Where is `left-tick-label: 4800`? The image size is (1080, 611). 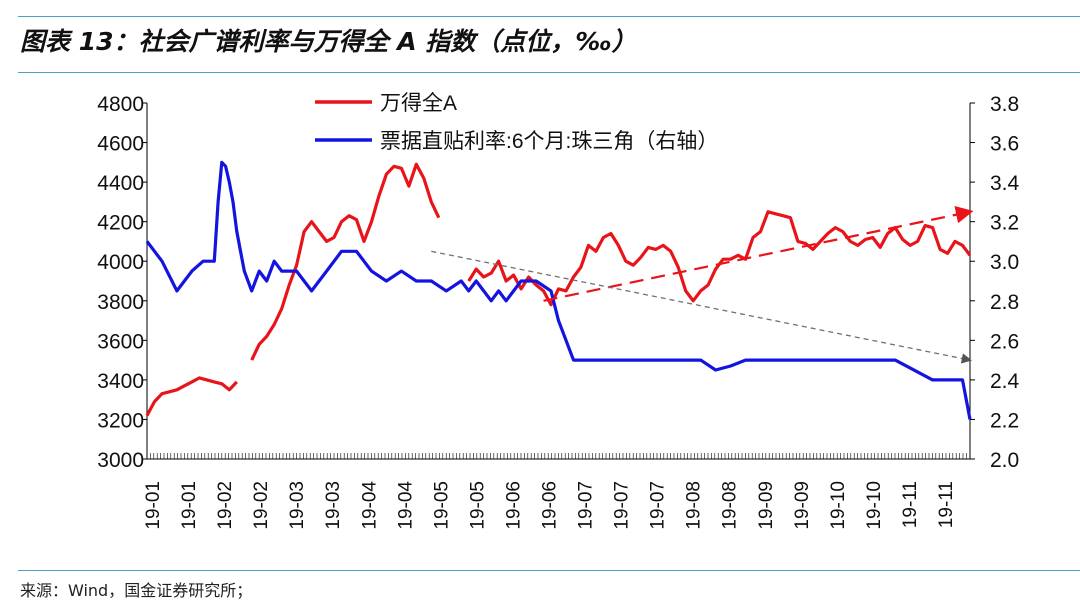 left-tick-label: 4800 is located at coordinates (120, 104).